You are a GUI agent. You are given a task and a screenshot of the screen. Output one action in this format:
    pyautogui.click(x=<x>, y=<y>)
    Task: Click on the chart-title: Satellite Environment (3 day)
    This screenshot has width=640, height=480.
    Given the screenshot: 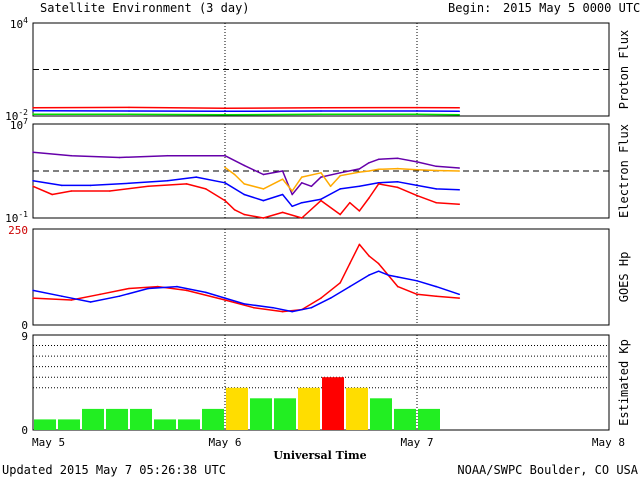 What is the action you would take?
    pyautogui.click(x=145, y=8)
    